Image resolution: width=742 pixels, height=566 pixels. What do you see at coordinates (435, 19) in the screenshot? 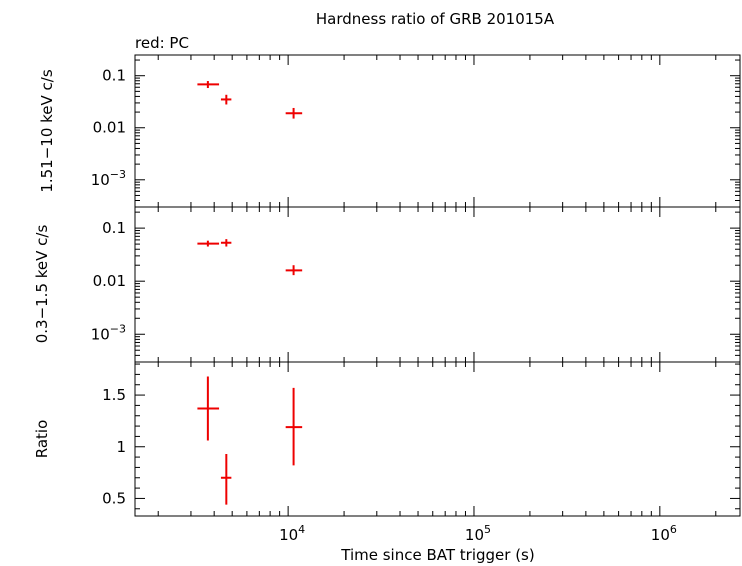
I see `chart-title: Hardness ratio of GRB 201015A` at bounding box center [435, 19].